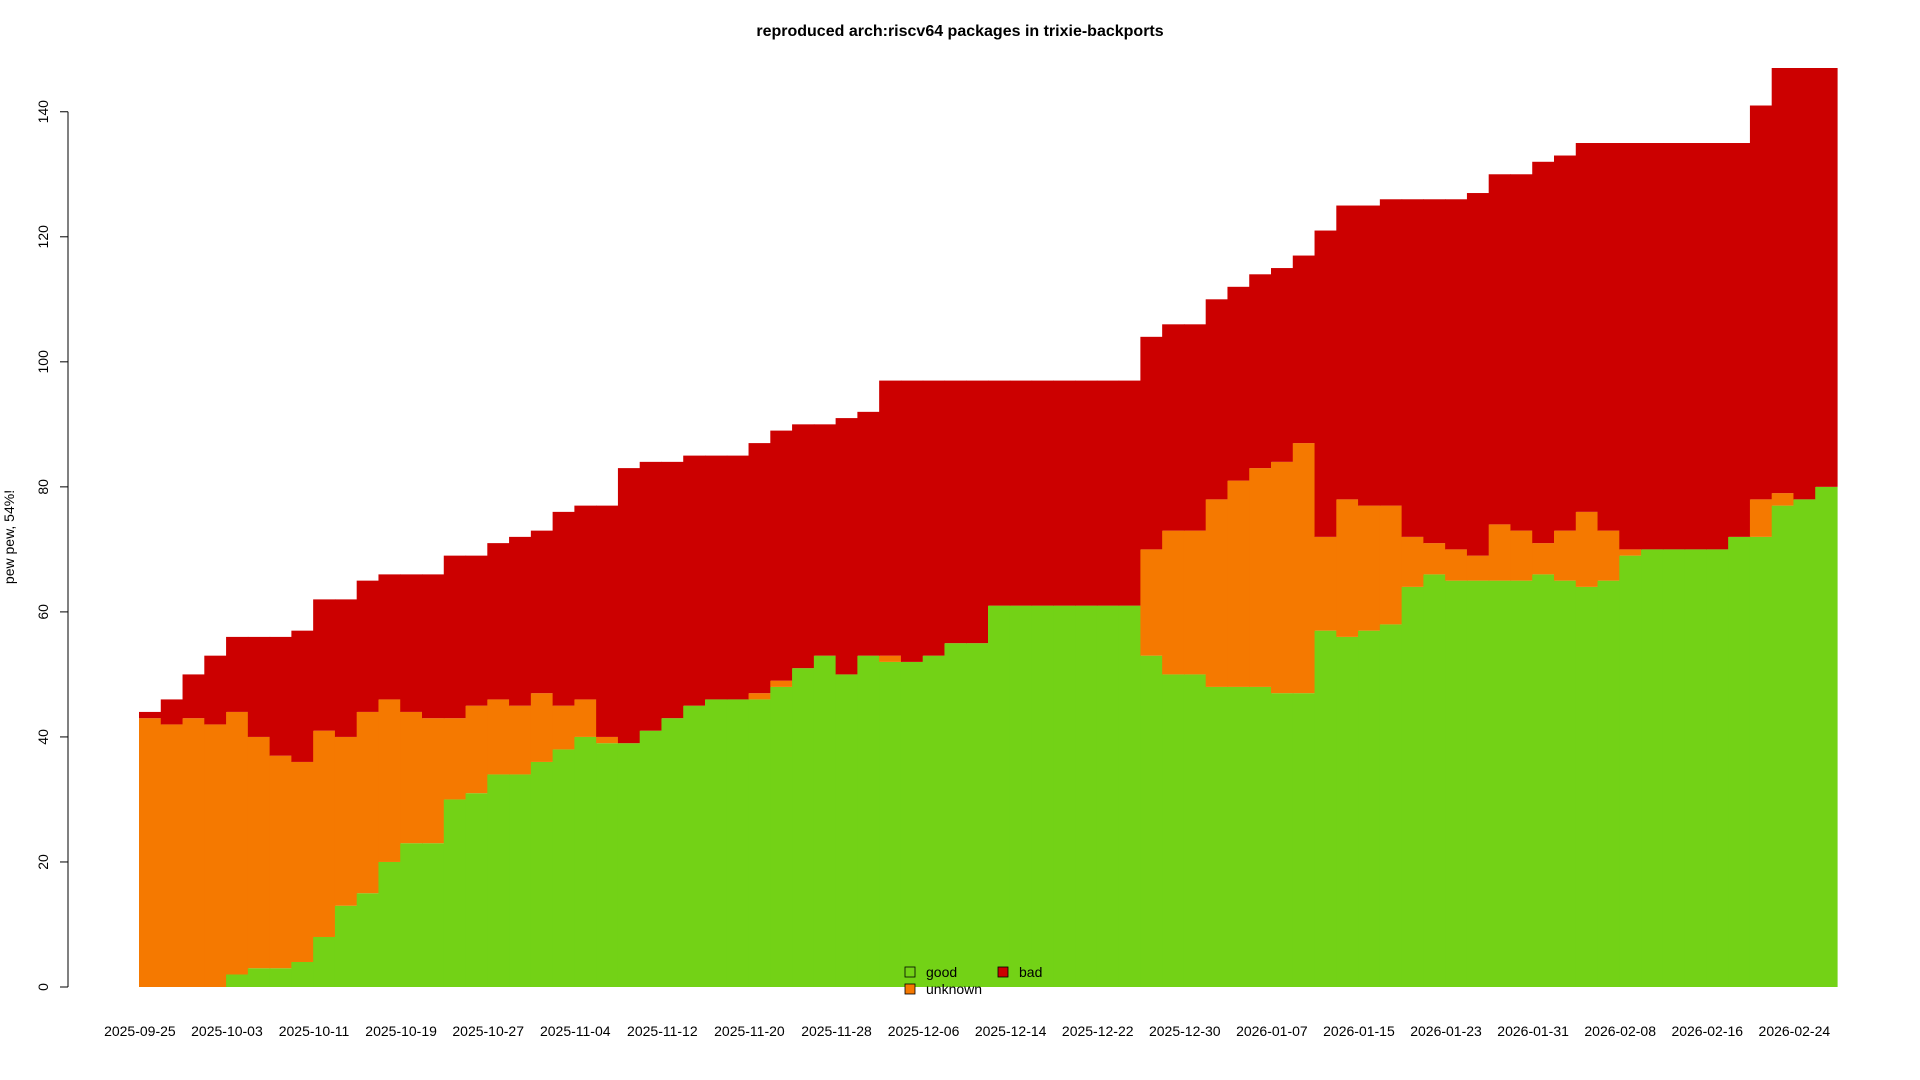 This screenshot has height=1080, width=1920. Describe the element at coordinates (1707, 1031) in the screenshot. I see `x-tick-label: 2026-02-16` at that location.